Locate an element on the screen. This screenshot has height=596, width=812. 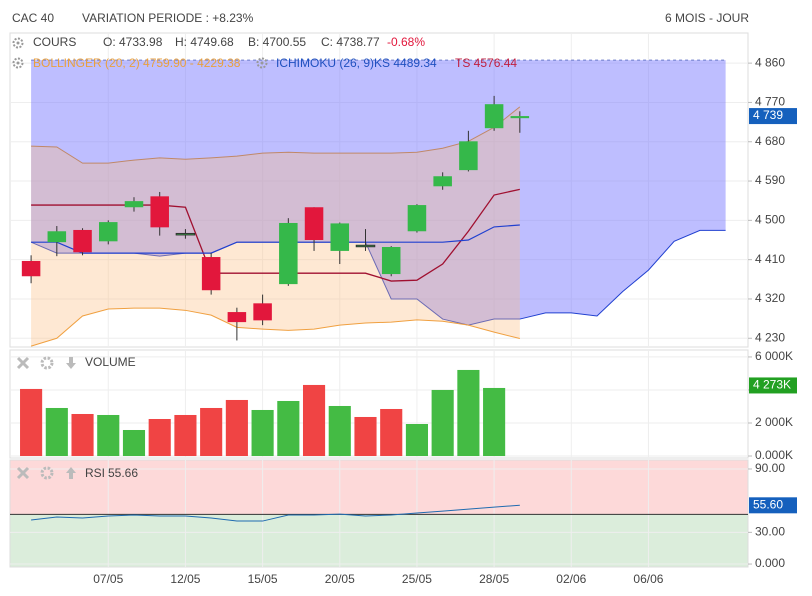
rsi-value: 55.66 is located at coordinates (123, 473).